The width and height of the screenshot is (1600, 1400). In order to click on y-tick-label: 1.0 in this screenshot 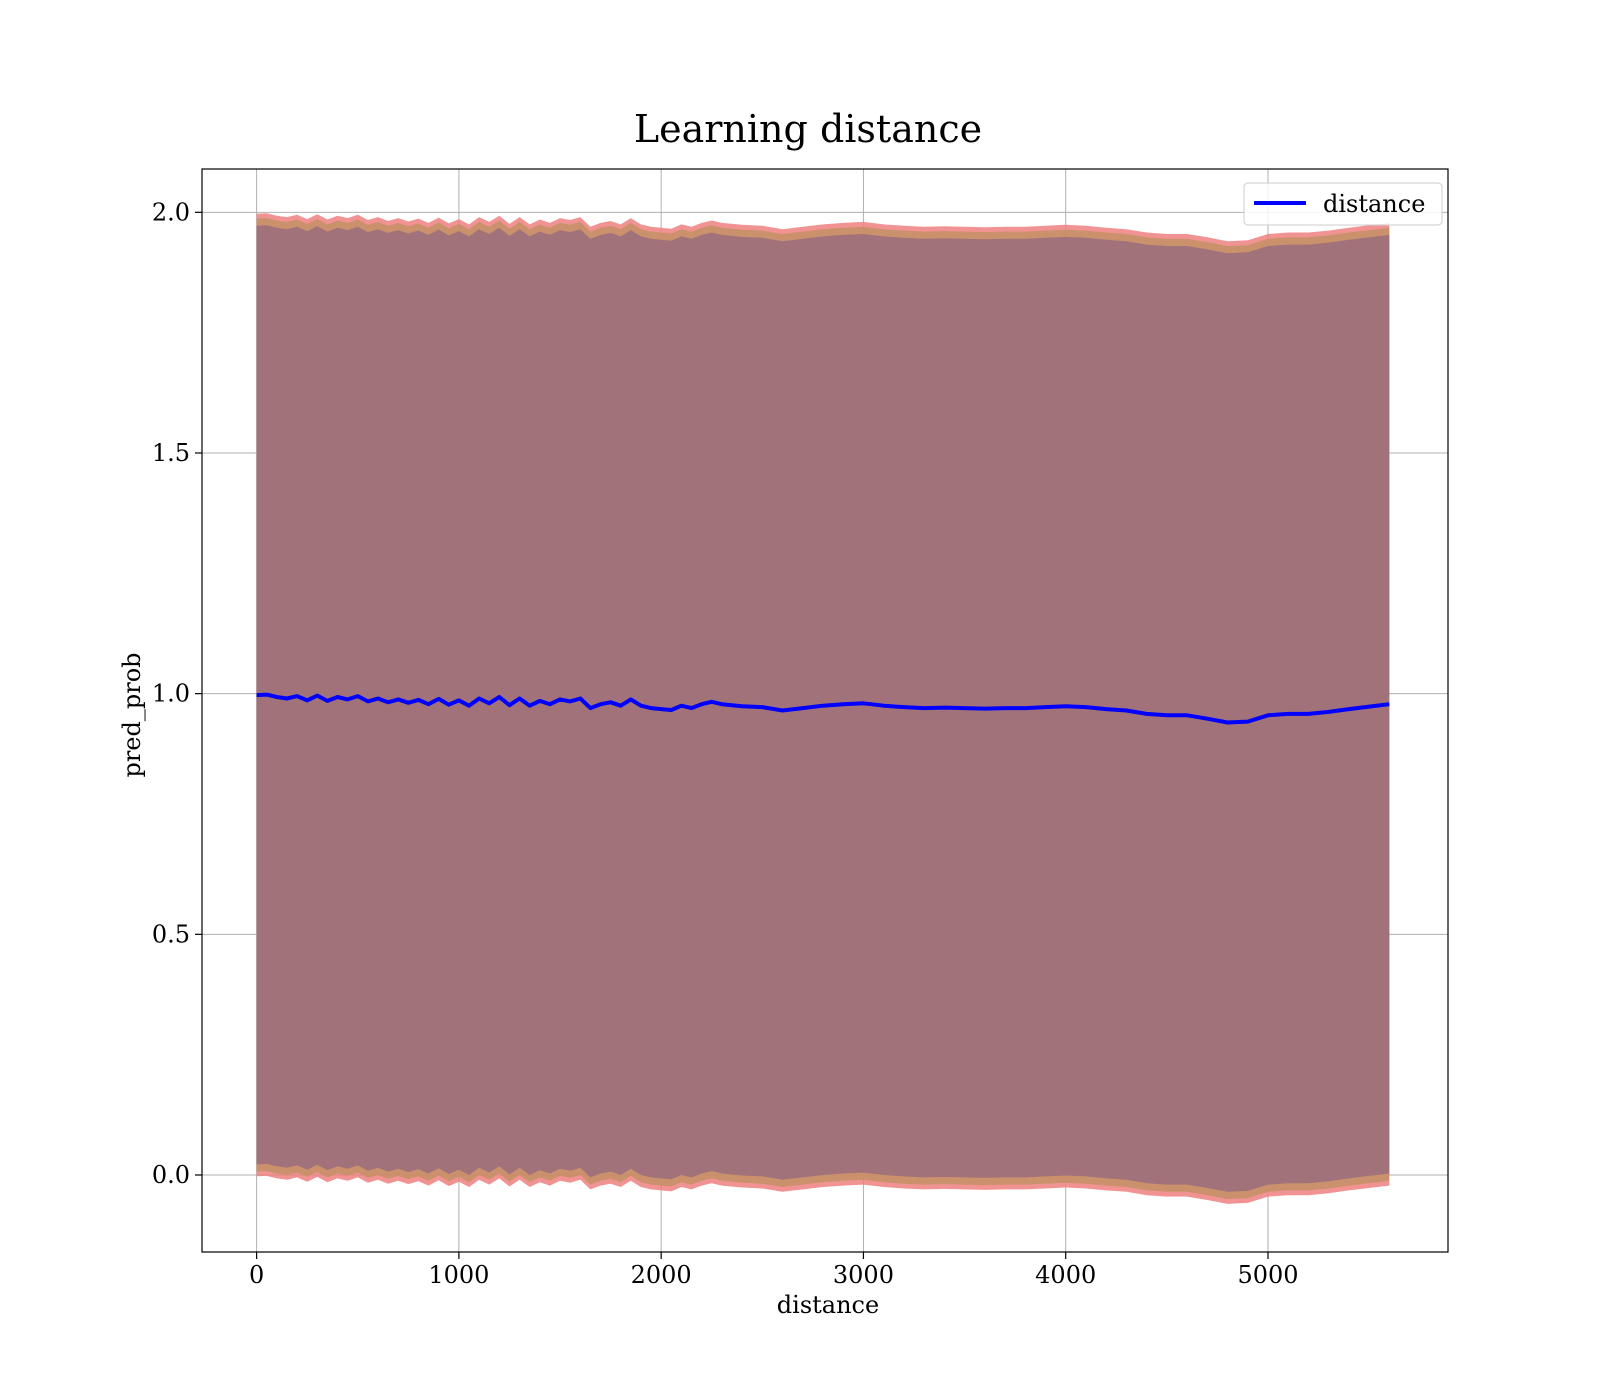, I will do `click(171, 694)`.